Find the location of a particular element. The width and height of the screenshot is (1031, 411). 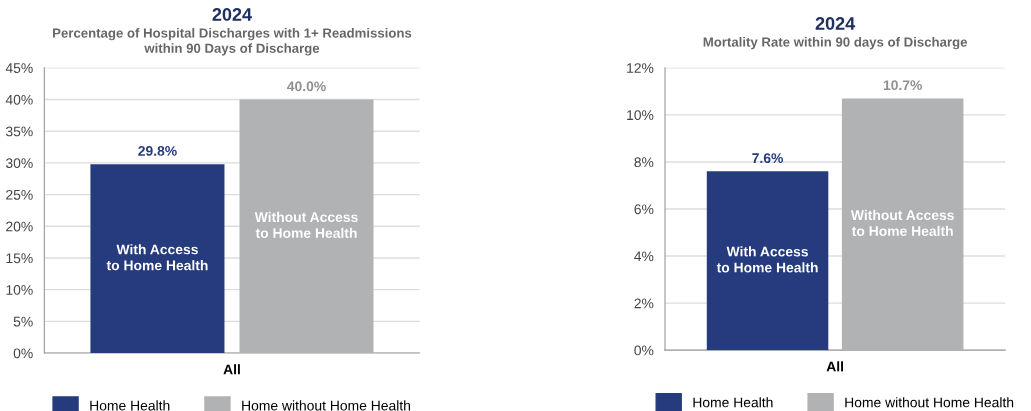

y-tick-label: 8% is located at coordinates (644, 162).